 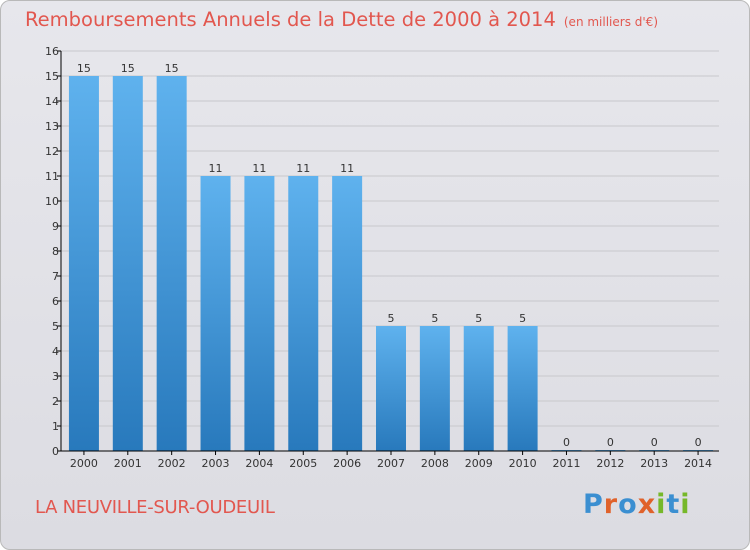 What do you see at coordinates (698, 463) in the screenshot?
I see `x-tick-label: 2014` at bounding box center [698, 463].